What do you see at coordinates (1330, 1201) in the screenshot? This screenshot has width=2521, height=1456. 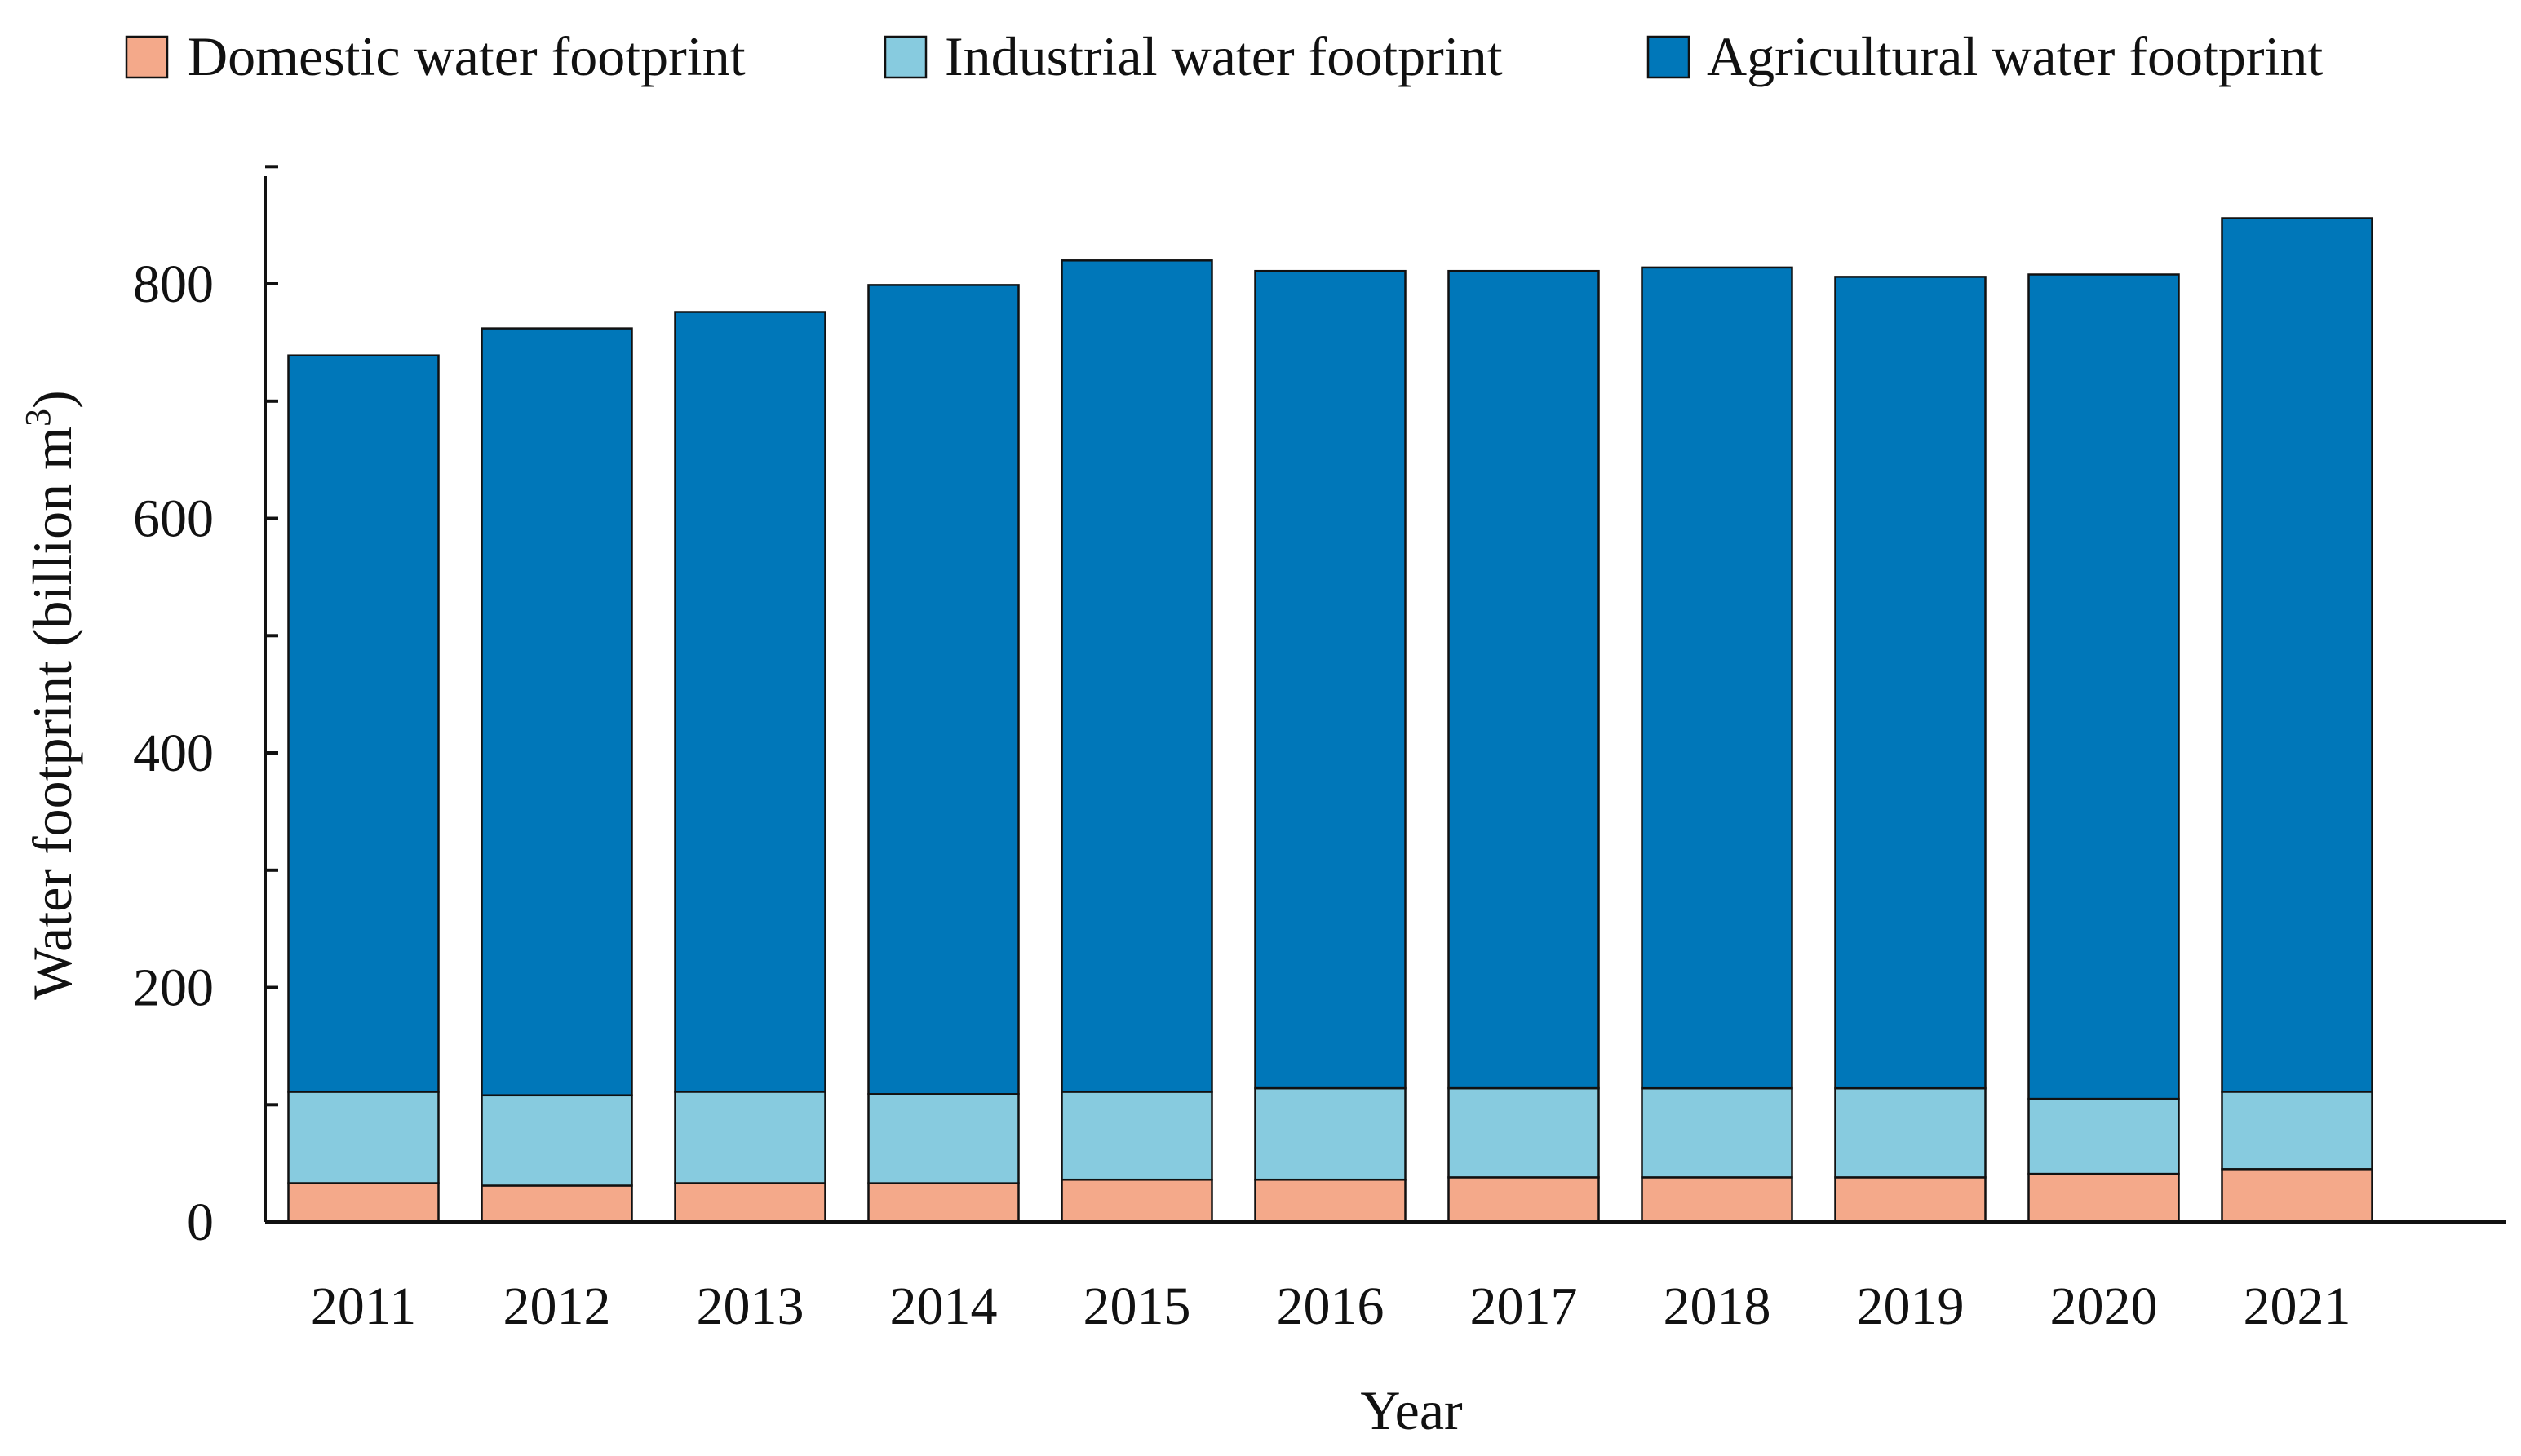 I see `bar-domestic-2016` at bounding box center [1330, 1201].